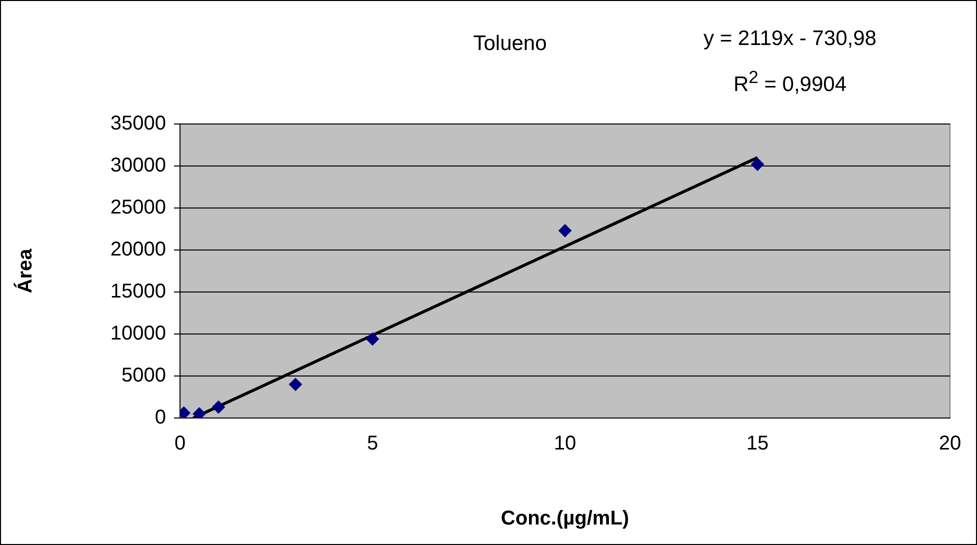 The width and height of the screenshot is (977, 545). What do you see at coordinates (950, 443) in the screenshot?
I see `x-tick-label: 20` at bounding box center [950, 443].